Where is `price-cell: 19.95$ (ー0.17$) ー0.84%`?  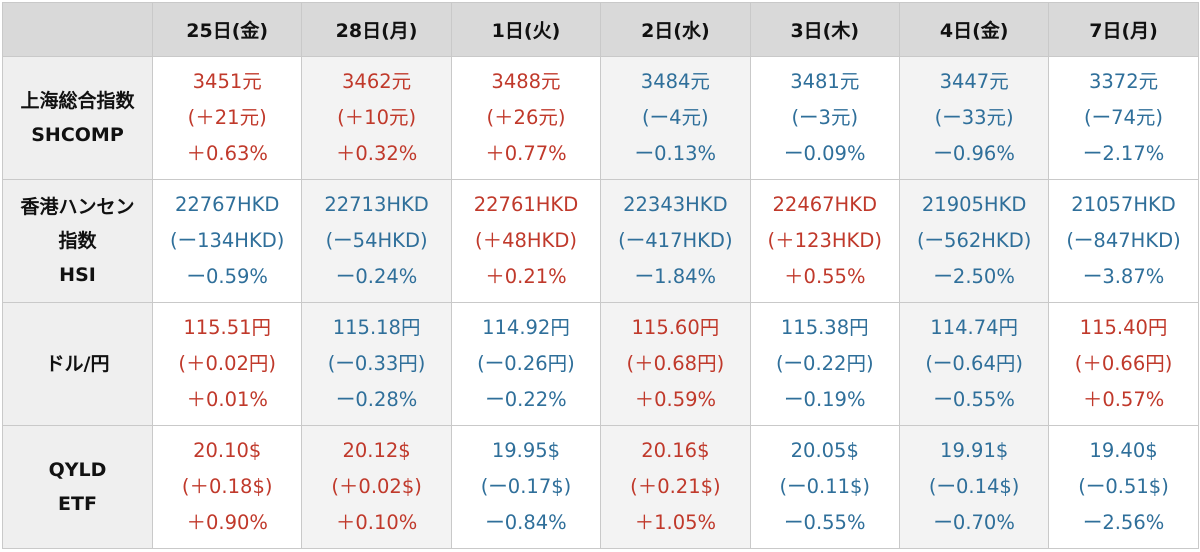 price-cell: 19.95$ (ー0.17$) ー0.84% is located at coordinates (526, 487).